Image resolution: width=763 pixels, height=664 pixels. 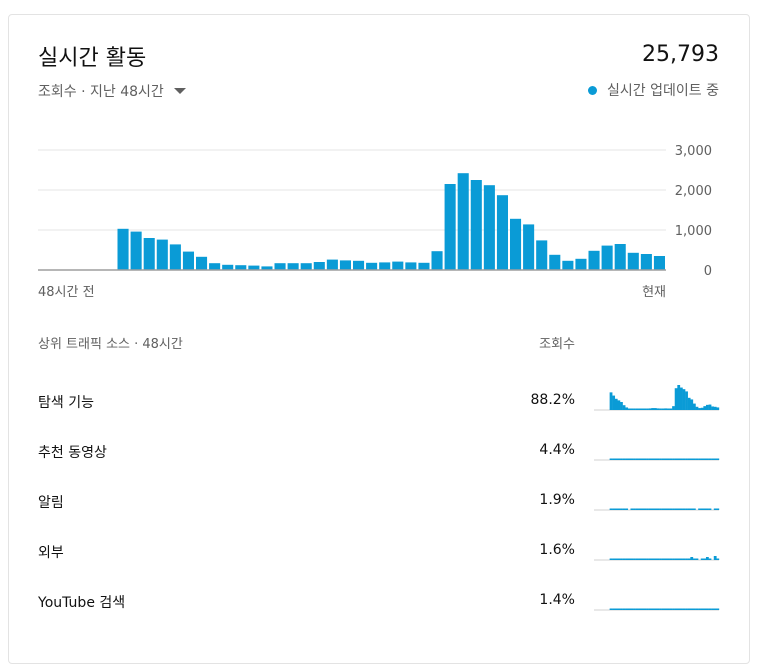 I want to click on metric-period-dropdown: 조회수 · 지난 48시간, so click(x=112, y=91).